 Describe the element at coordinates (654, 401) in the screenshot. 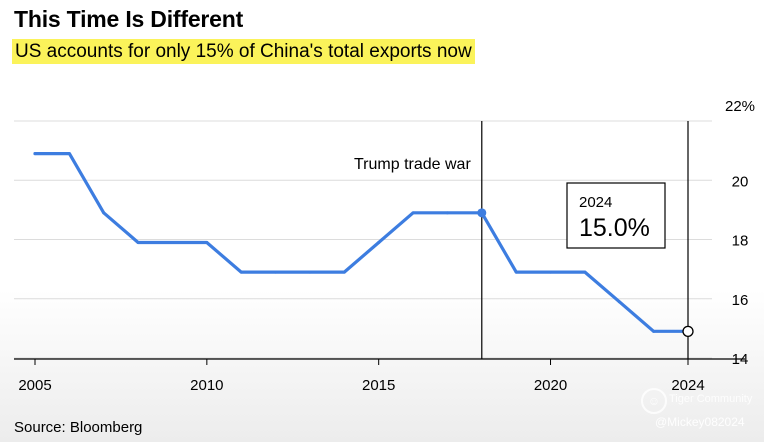

I see `tiger-logo-icon: ☺` at that location.